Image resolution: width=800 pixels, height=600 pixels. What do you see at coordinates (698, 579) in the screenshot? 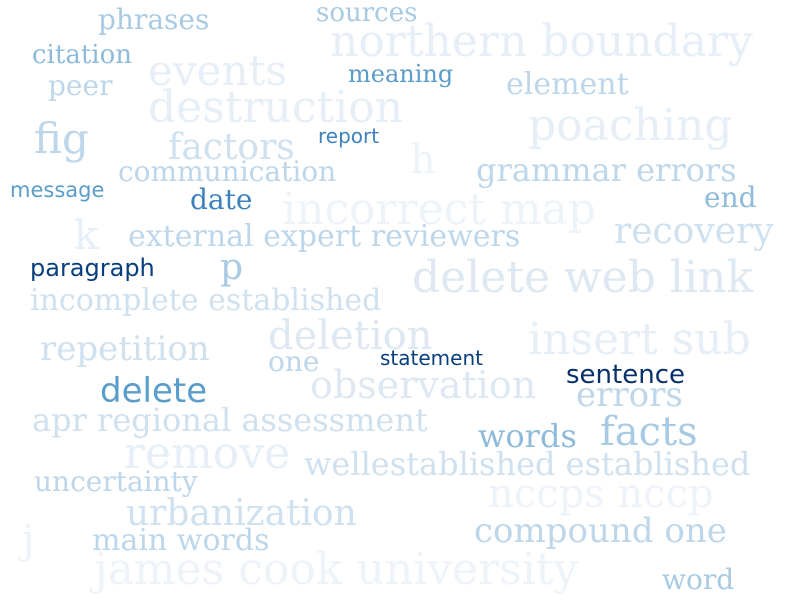
I see `word-word: word` at bounding box center [698, 579].